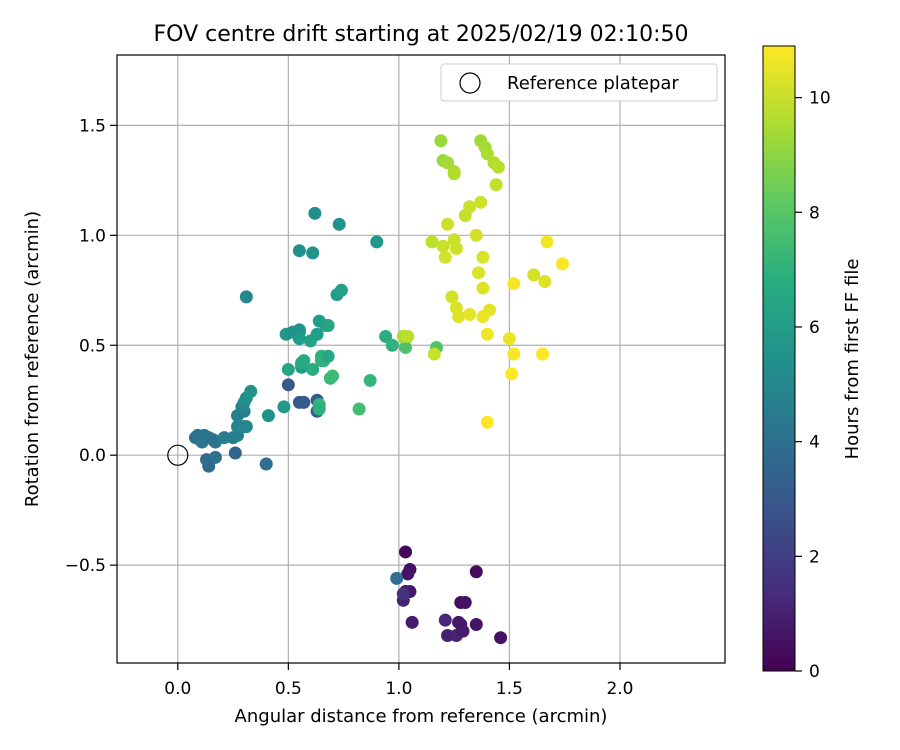 This screenshot has height=750, width=900. What do you see at coordinates (85, 566) in the screenshot?
I see `y-tick-label: −0.5` at bounding box center [85, 566].